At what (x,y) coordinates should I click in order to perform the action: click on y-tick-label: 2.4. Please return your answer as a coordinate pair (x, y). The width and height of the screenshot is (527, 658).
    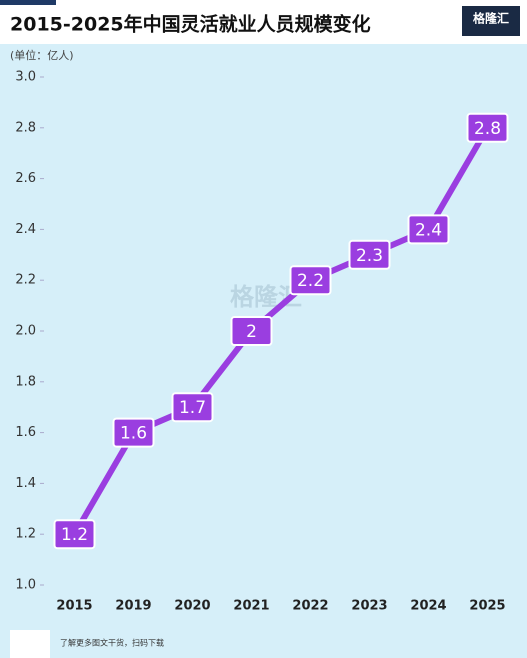
    Looking at the image, I should click on (25, 229).